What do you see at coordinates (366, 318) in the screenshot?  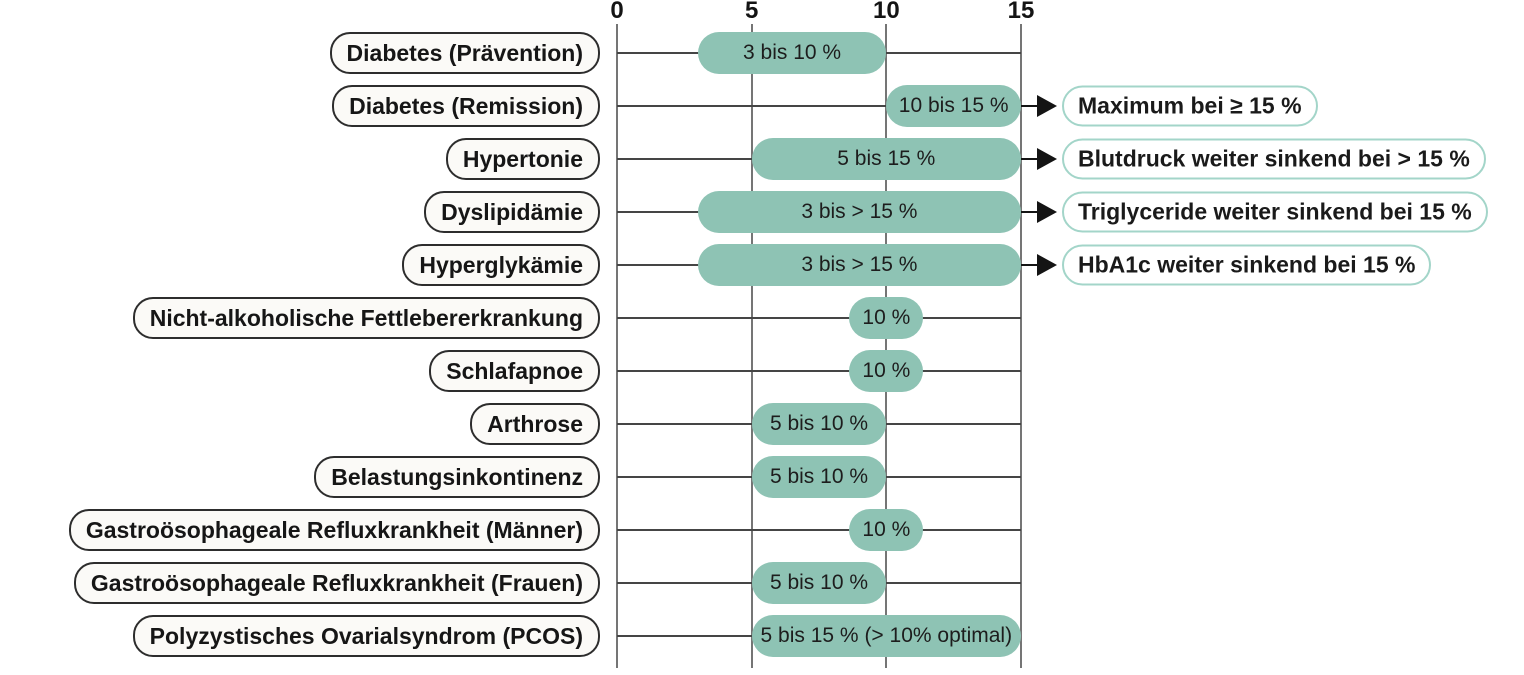 I see `condition-label: Nicht-alkoholische Fettlebererkrankung` at bounding box center [366, 318].